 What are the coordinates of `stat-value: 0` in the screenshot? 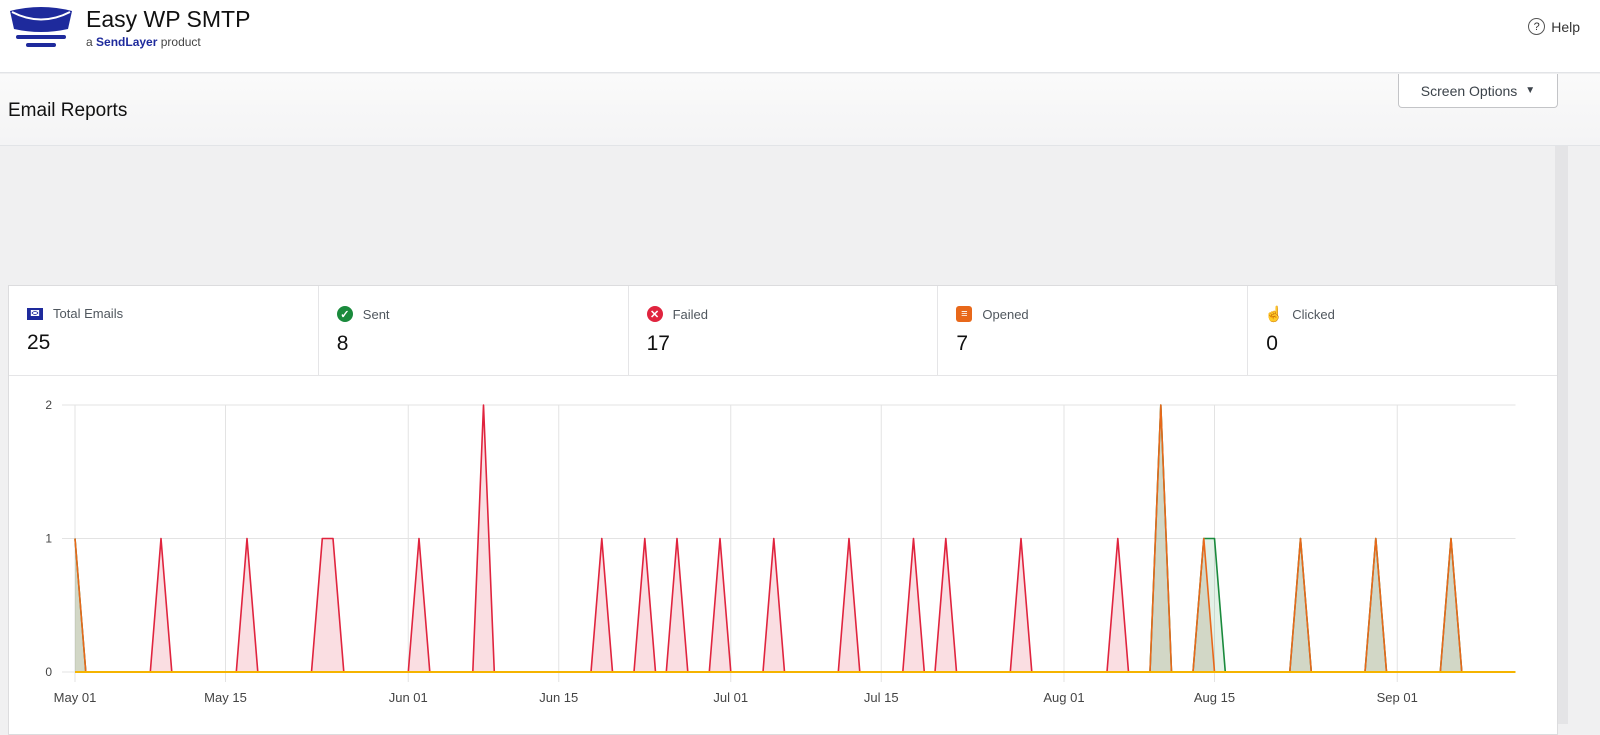 It's located at (1272, 343).